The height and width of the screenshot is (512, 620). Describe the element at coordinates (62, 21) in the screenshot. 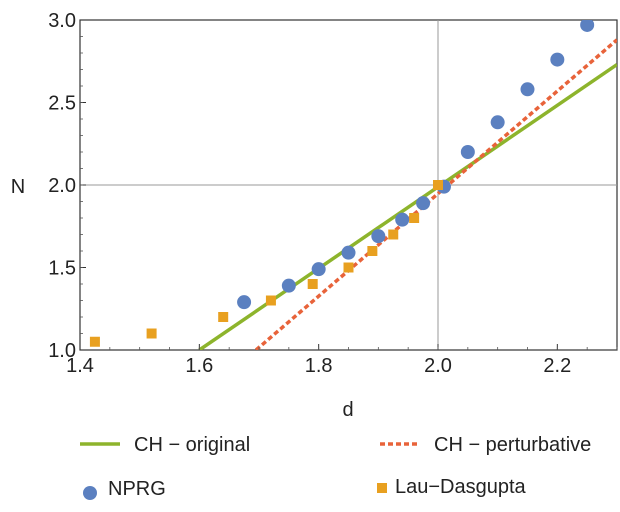

I see `y-tick-label: 3.0` at that location.